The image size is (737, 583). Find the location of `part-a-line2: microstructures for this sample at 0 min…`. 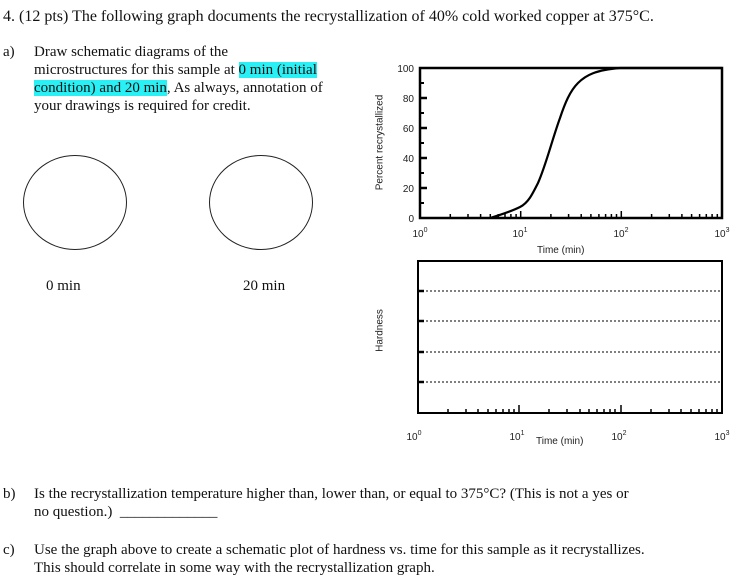

part-a-line2: microstructures for this sample at 0 min… is located at coordinates (199, 70).